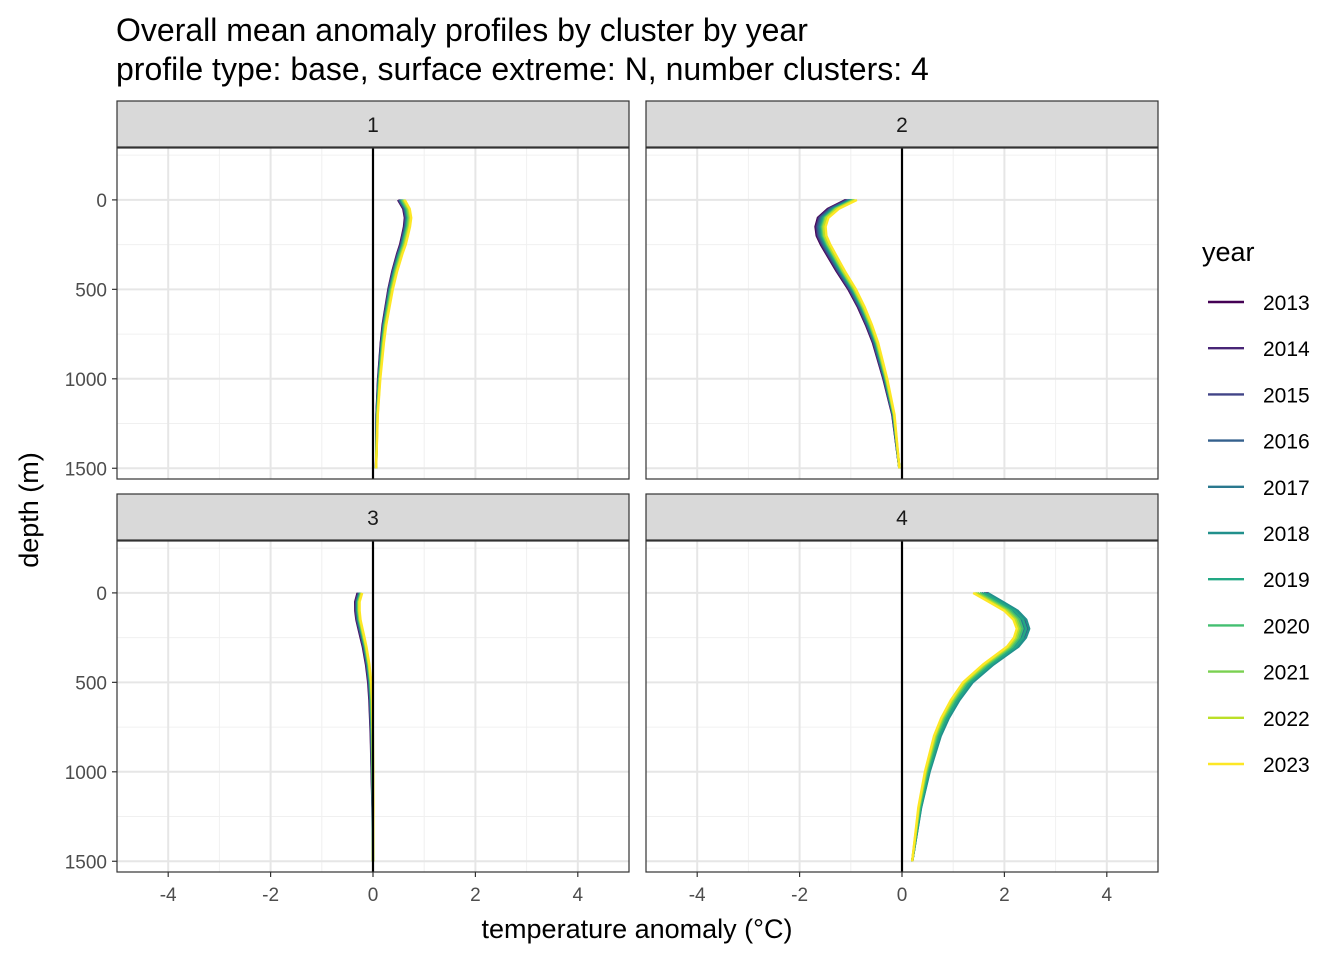 The width and height of the screenshot is (1344, 960). Describe the element at coordinates (1259, 488) in the screenshot. I see `legend-item-2017: 2017` at that location.